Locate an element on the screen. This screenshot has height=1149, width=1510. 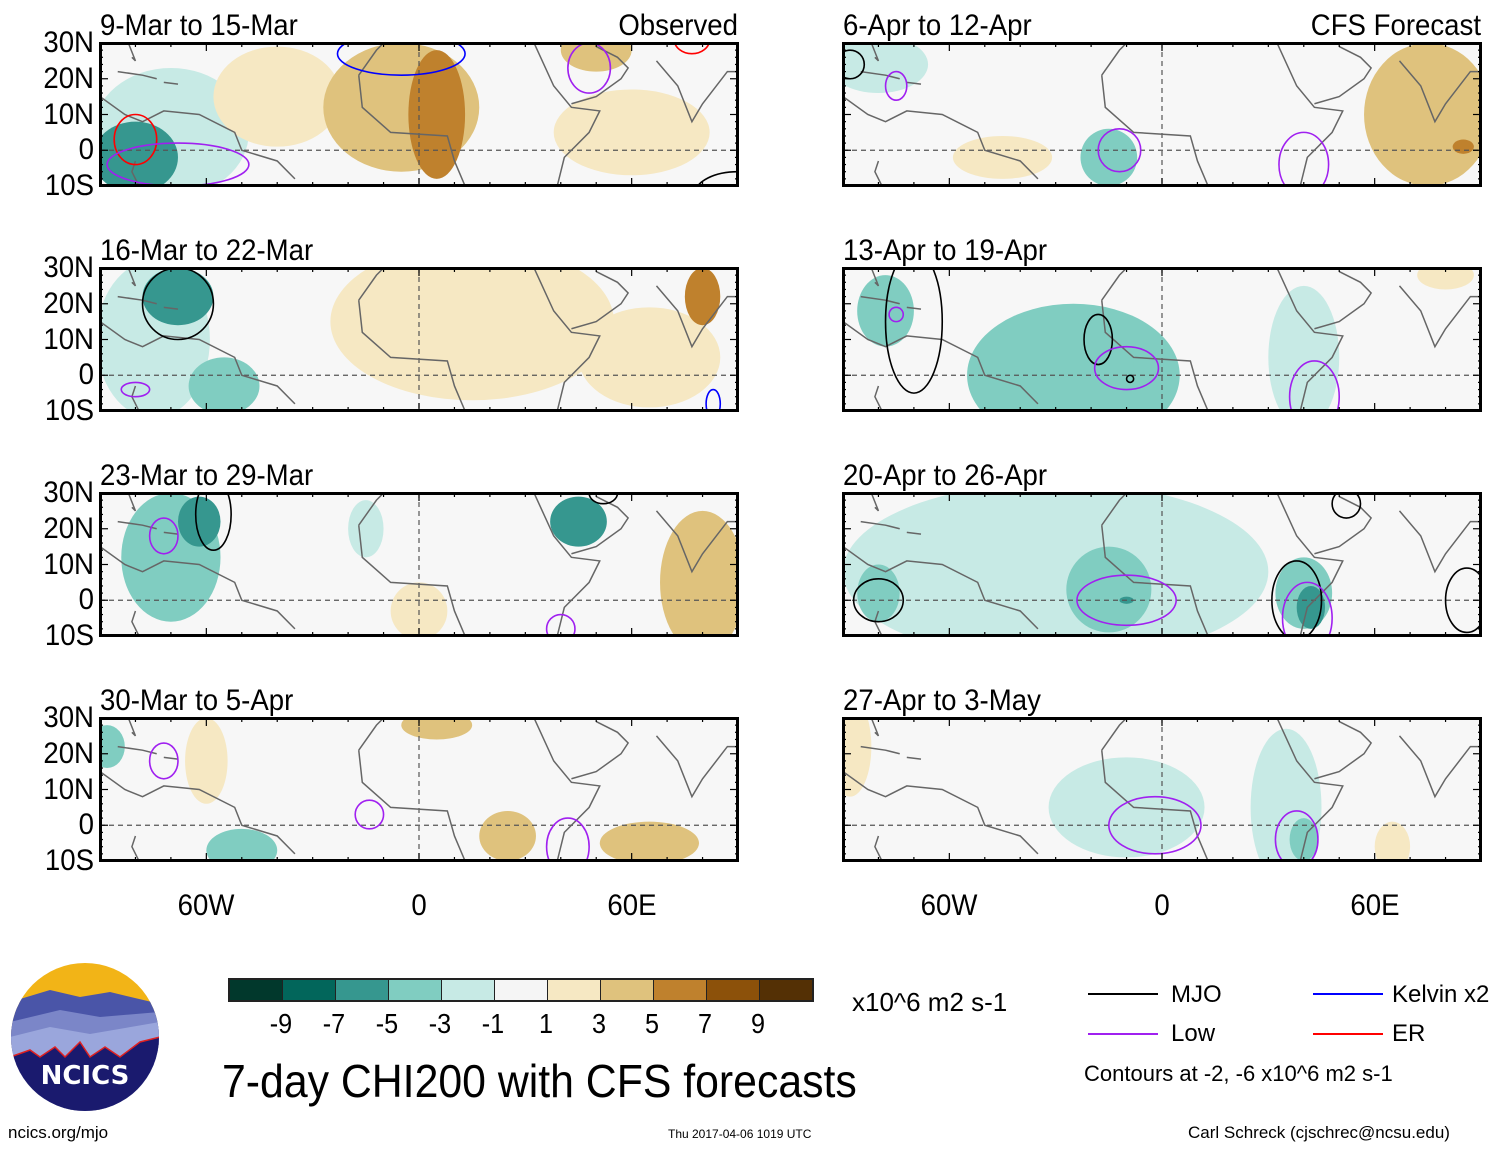
colorbar-tick-label: 1 is located at coordinates (546, 1023).